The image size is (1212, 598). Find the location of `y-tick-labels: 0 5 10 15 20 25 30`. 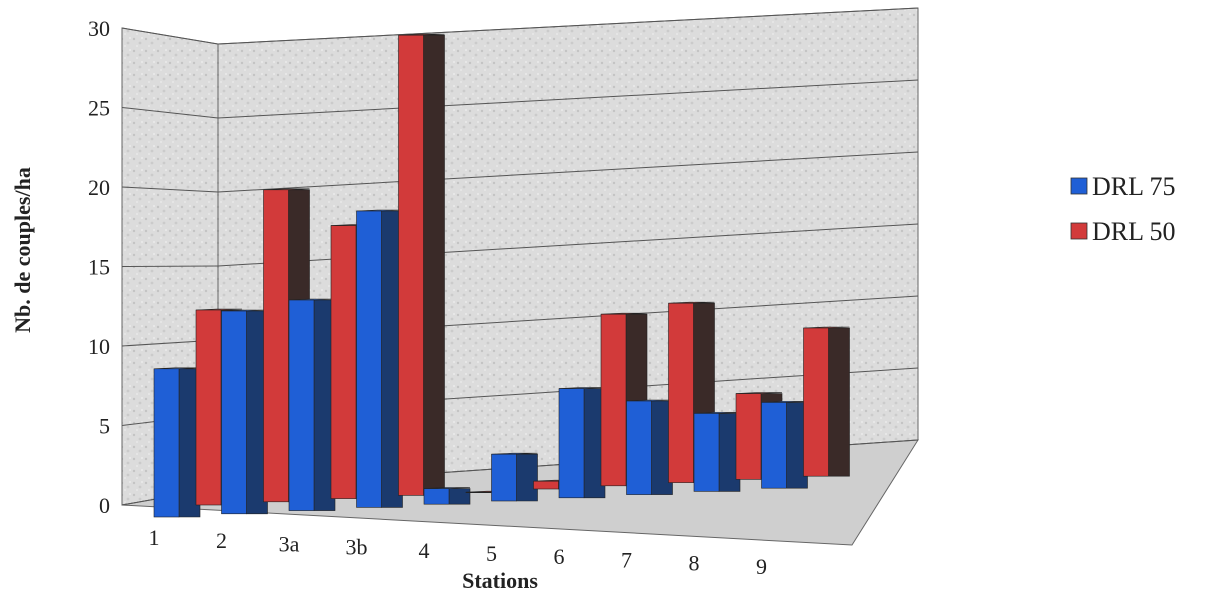

y-tick-labels: 0 5 10 15 20 25 30 is located at coordinates (99, 267).